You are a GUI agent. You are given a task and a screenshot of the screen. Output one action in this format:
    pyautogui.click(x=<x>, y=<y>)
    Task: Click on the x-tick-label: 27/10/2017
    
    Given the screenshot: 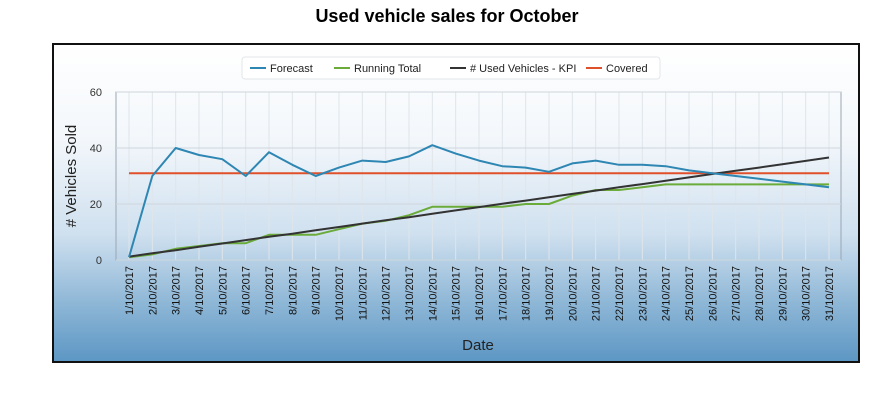 What is the action you would take?
    pyautogui.click(x=737, y=293)
    